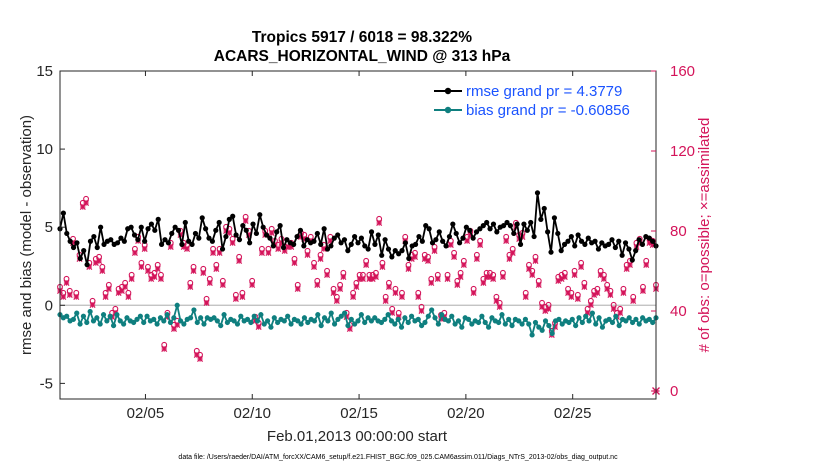 The width and height of the screenshot is (830, 470). Describe the element at coordinates (541, 101) in the screenshot. I see `legend-box` at that location.